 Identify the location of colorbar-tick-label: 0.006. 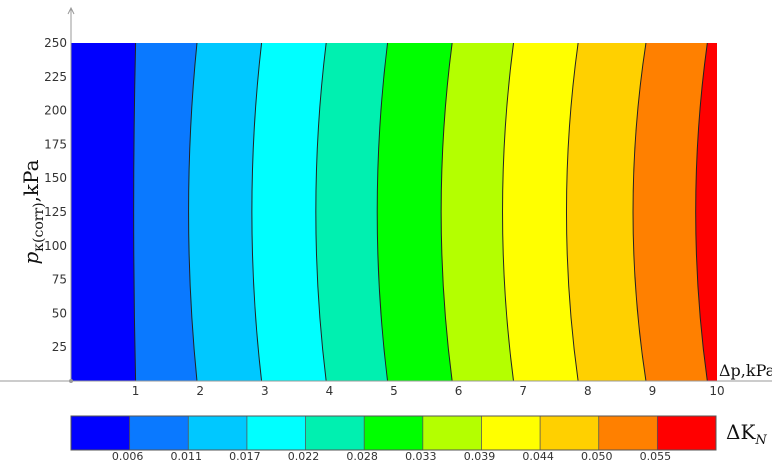
(128, 456).